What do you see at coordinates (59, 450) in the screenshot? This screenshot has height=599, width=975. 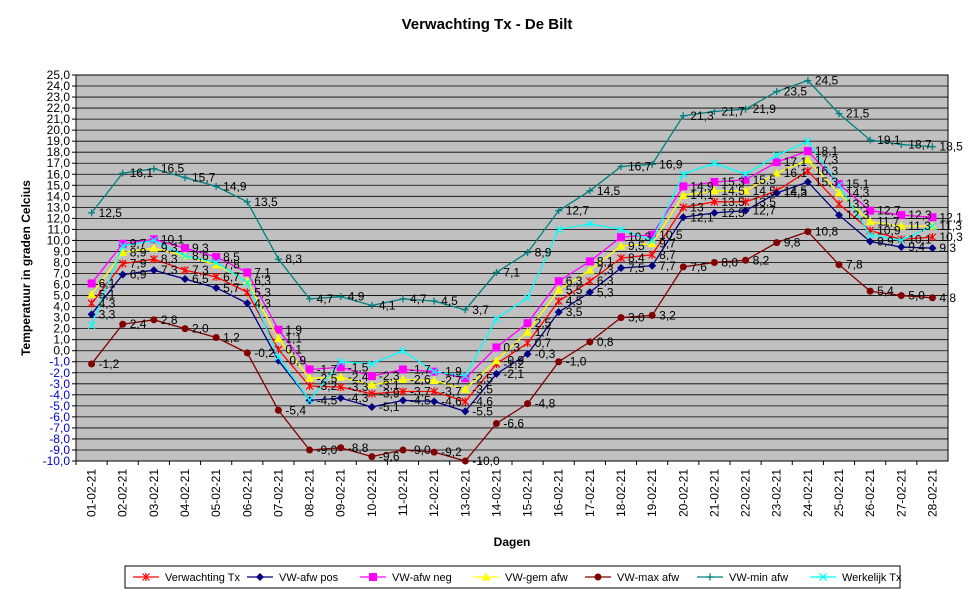 I see `y-tick-label: -9,0` at bounding box center [59, 450].